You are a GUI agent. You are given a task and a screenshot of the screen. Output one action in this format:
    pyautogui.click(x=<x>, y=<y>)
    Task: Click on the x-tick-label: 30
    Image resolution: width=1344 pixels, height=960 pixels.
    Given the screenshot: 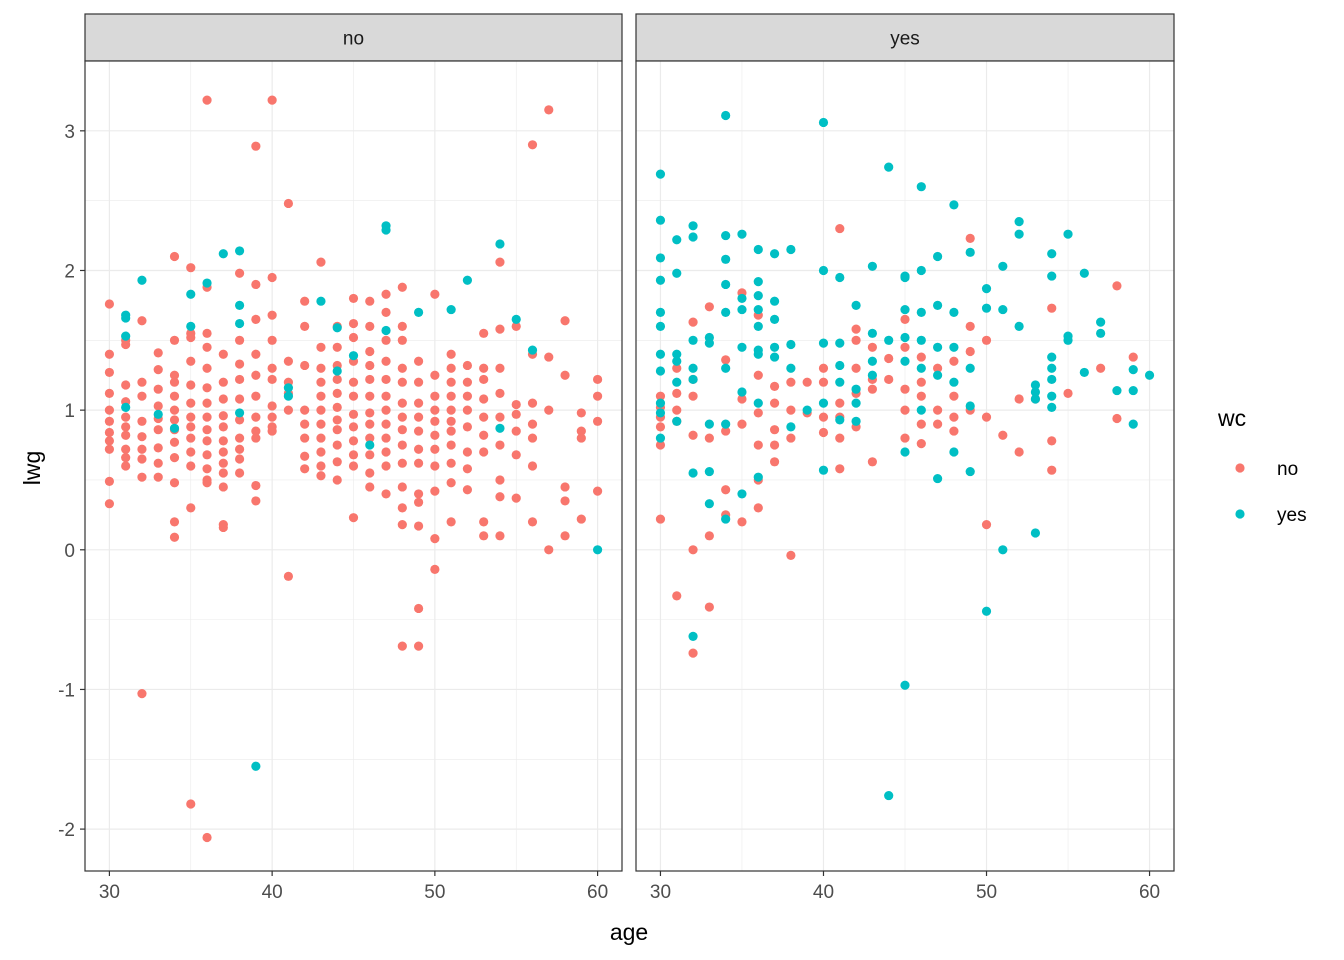 What is the action you would take?
    pyautogui.click(x=109, y=892)
    